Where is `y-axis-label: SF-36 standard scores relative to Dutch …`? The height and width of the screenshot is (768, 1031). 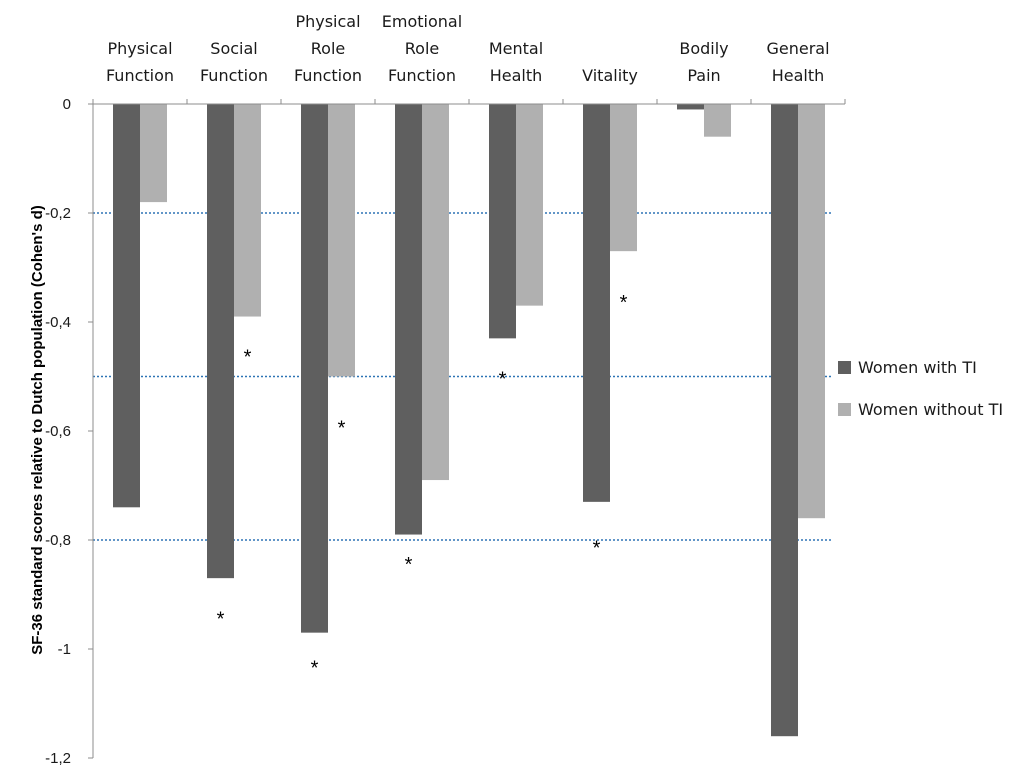
y-axis-label: SF-36 standard scores relative to Dutch … is located at coordinates (37, 429).